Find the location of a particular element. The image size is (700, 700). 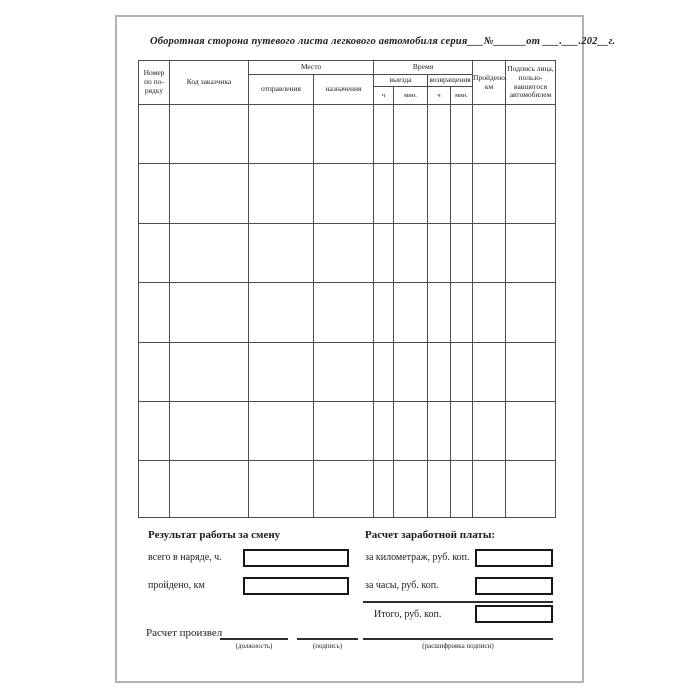

signature-decryption-line is located at coordinates (458, 639).